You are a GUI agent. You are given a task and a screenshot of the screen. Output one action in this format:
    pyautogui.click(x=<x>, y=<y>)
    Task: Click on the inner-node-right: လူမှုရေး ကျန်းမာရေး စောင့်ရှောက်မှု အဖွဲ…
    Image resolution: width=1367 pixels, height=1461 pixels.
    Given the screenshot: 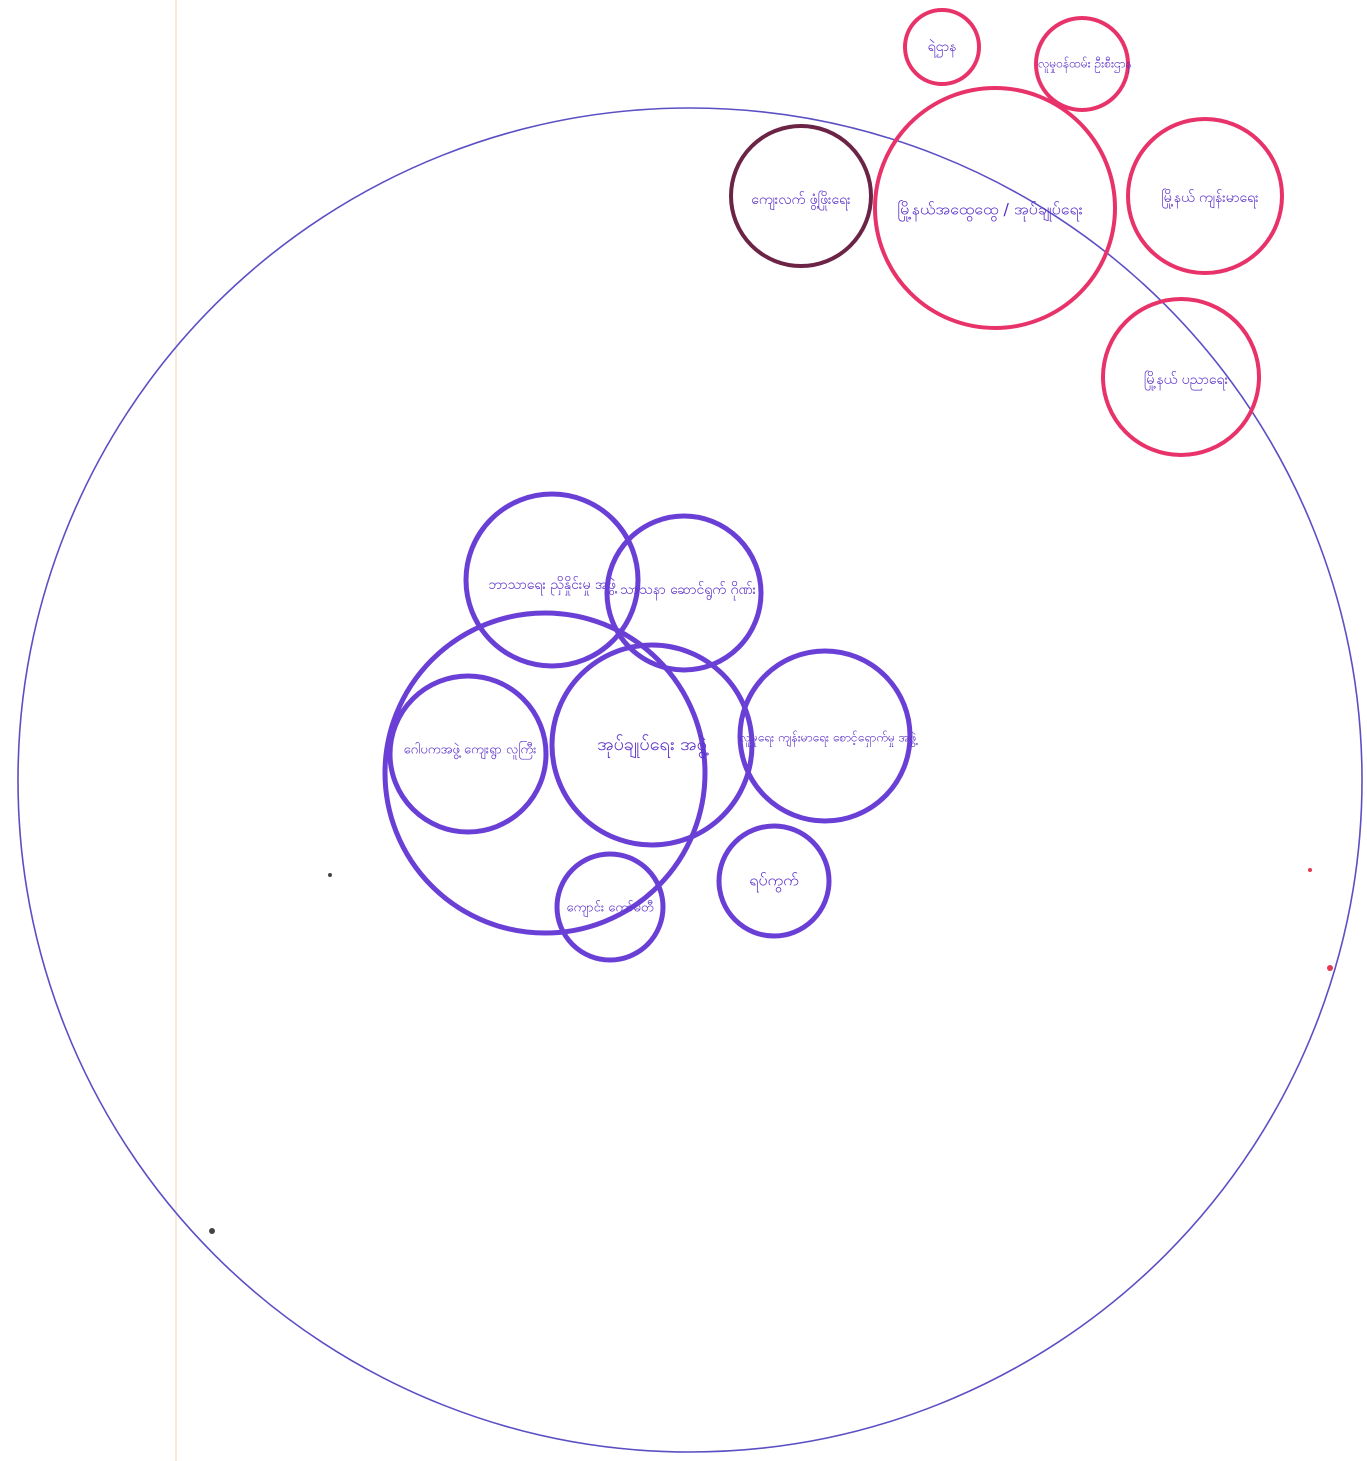 What is the action you would take?
    pyautogui.click(x=828, y=736)
    